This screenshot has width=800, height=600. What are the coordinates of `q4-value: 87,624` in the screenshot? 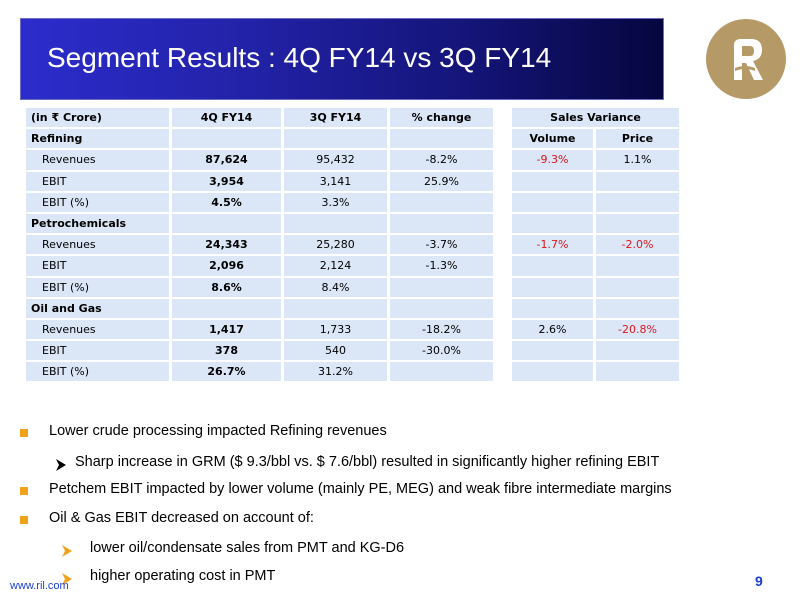 It's located at (228, 161).